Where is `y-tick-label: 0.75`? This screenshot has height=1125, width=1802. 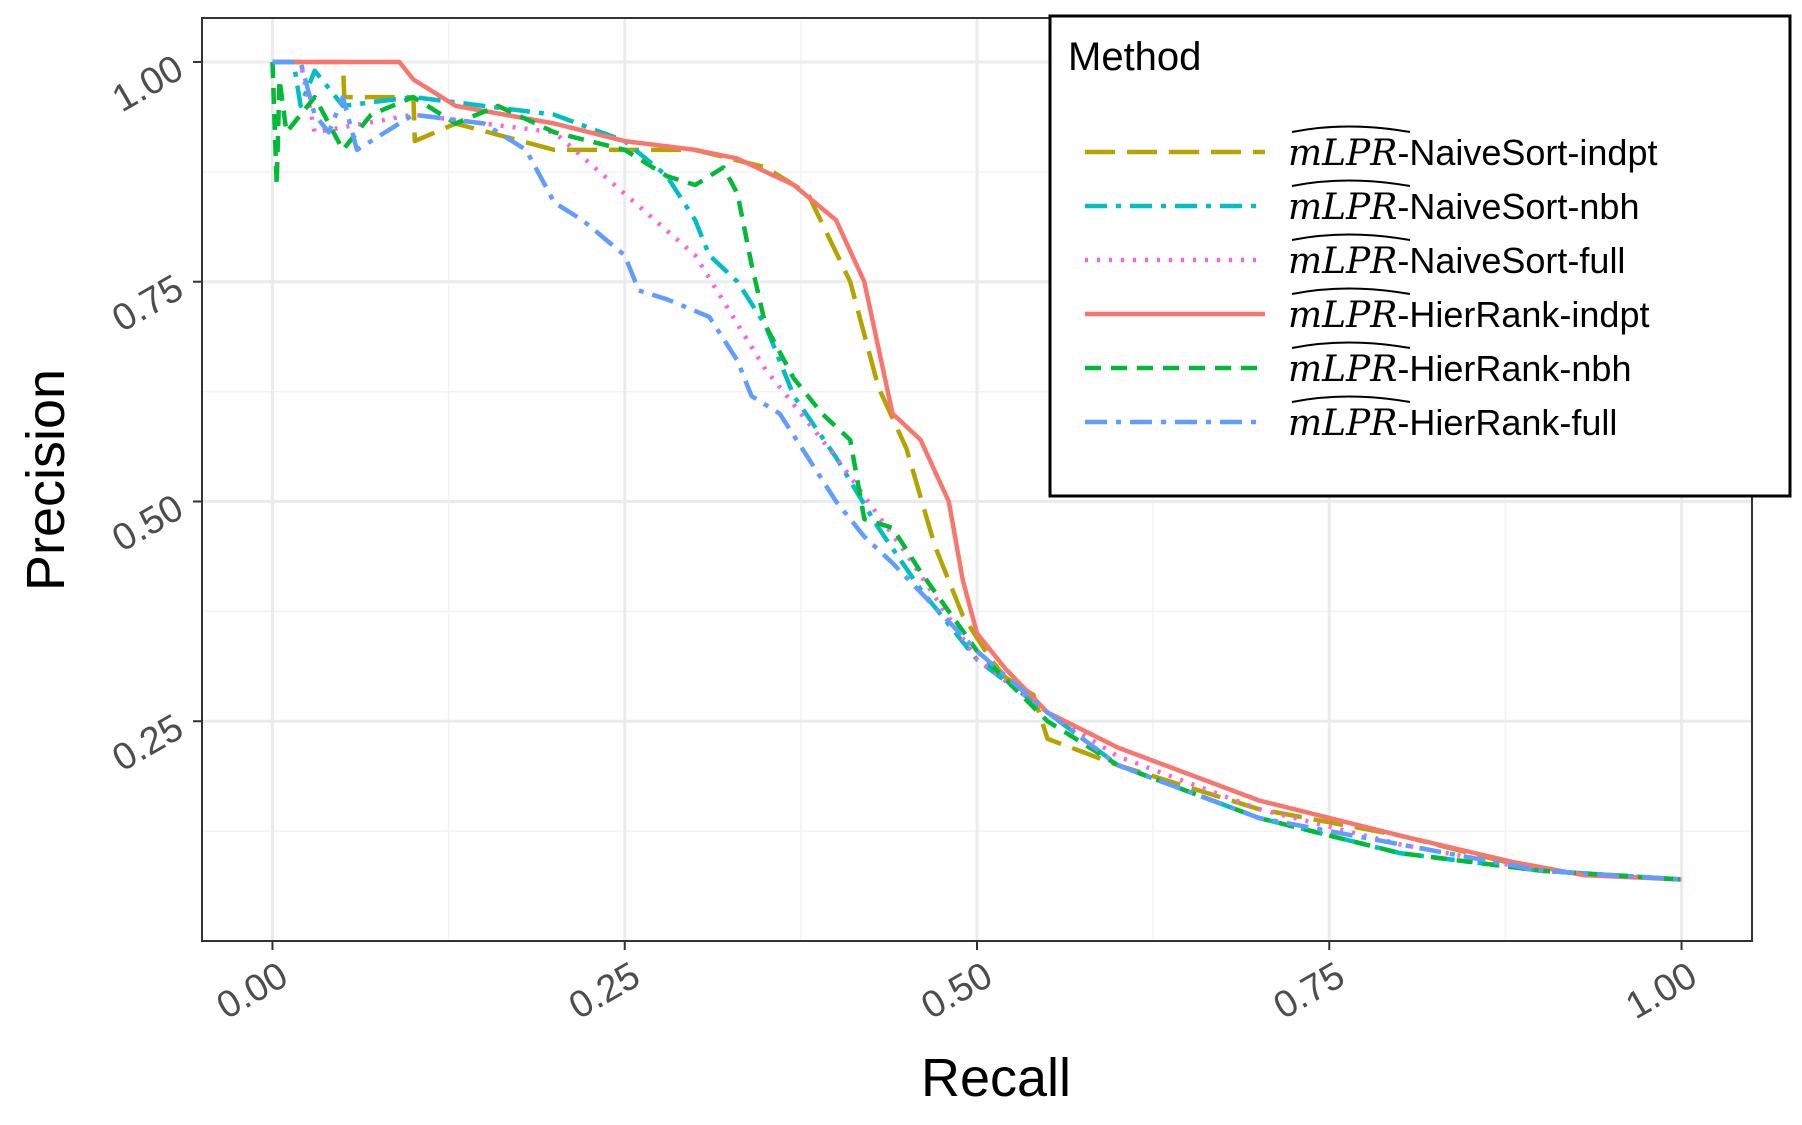
y-tick-label: 0.75 is located at coordinates (147, 303).